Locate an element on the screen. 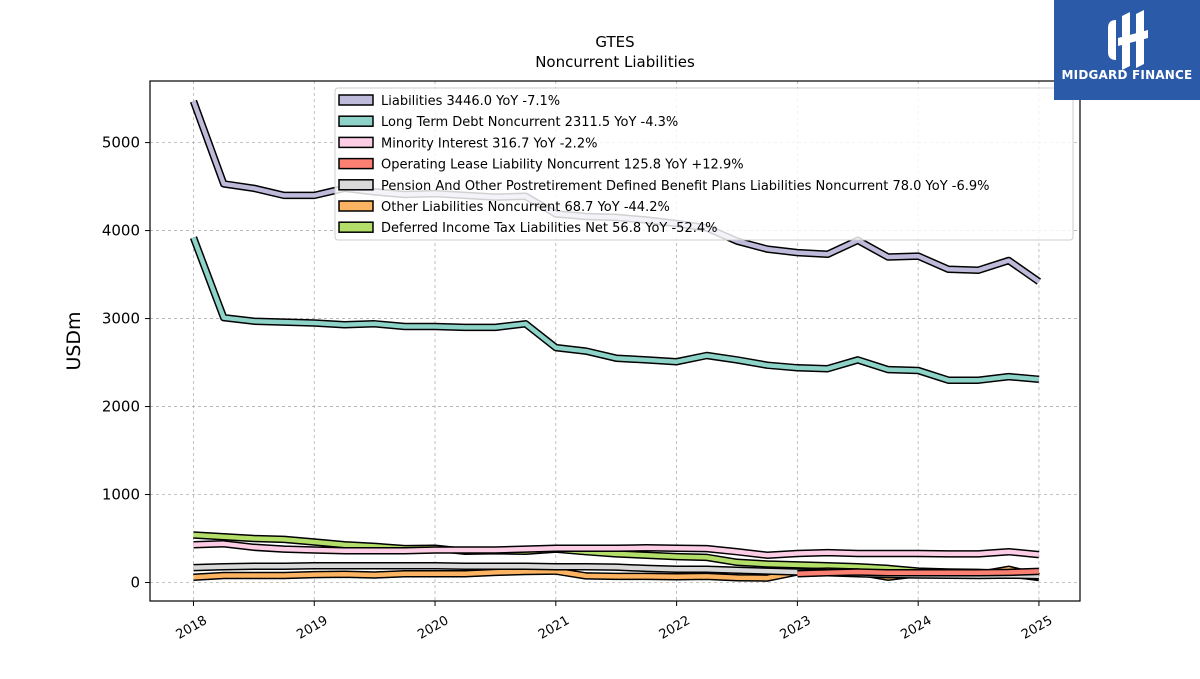 The image size is (1200, 679). logo-text: MIDGARD FINANCE is located at coordinates (1127, 75).